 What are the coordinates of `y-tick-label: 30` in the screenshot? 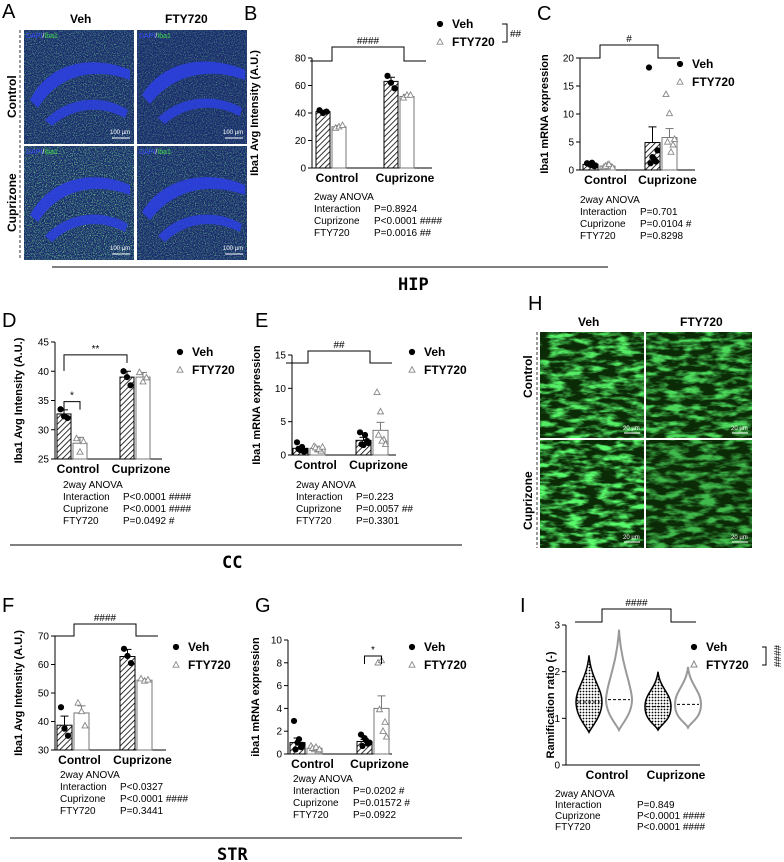 It's located at (44, 751).